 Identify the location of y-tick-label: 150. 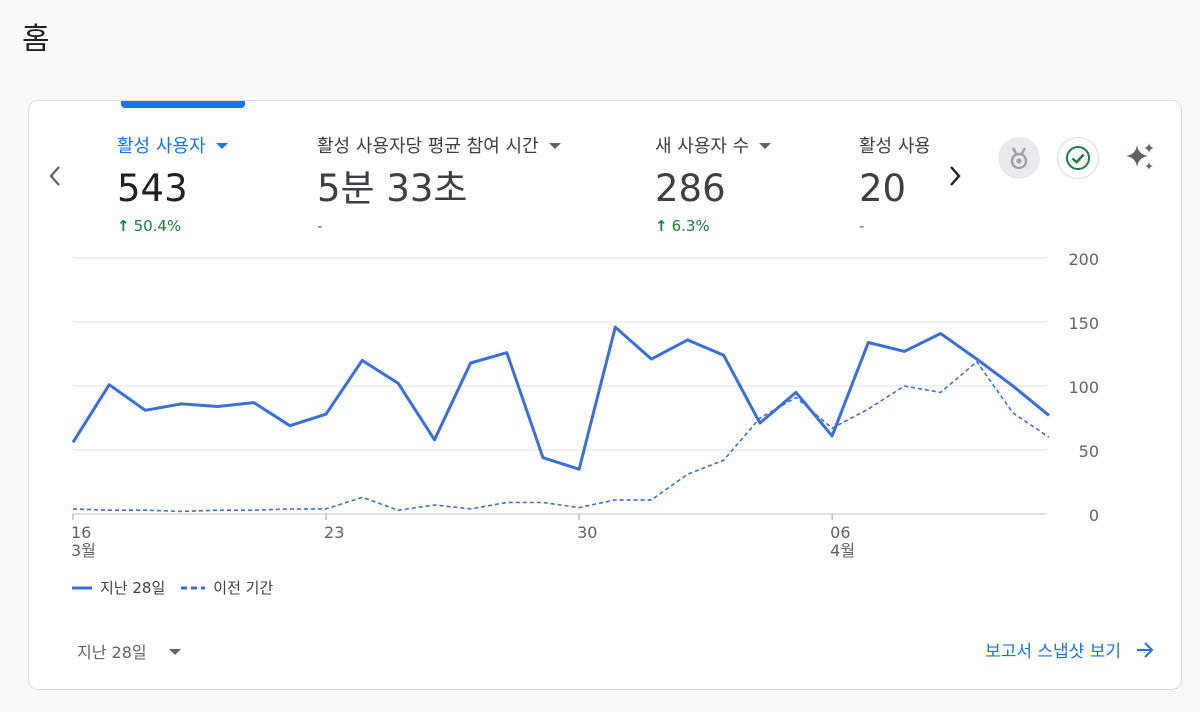
(1083, 323).